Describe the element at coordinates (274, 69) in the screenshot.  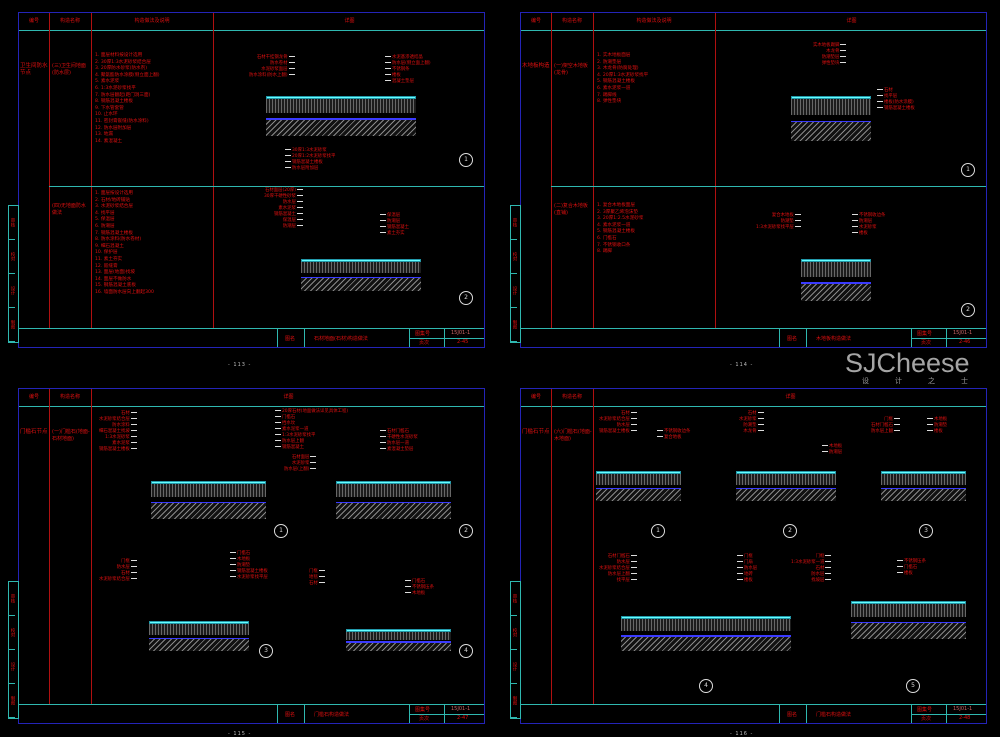
I see `label-text: 水泥砂浆面层` at that location.